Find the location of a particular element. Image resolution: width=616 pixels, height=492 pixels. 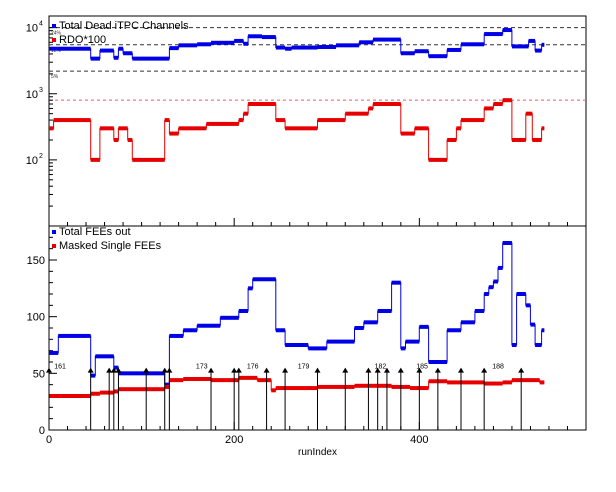

top-reference-label: 12% is located at coordinates (56, 51).